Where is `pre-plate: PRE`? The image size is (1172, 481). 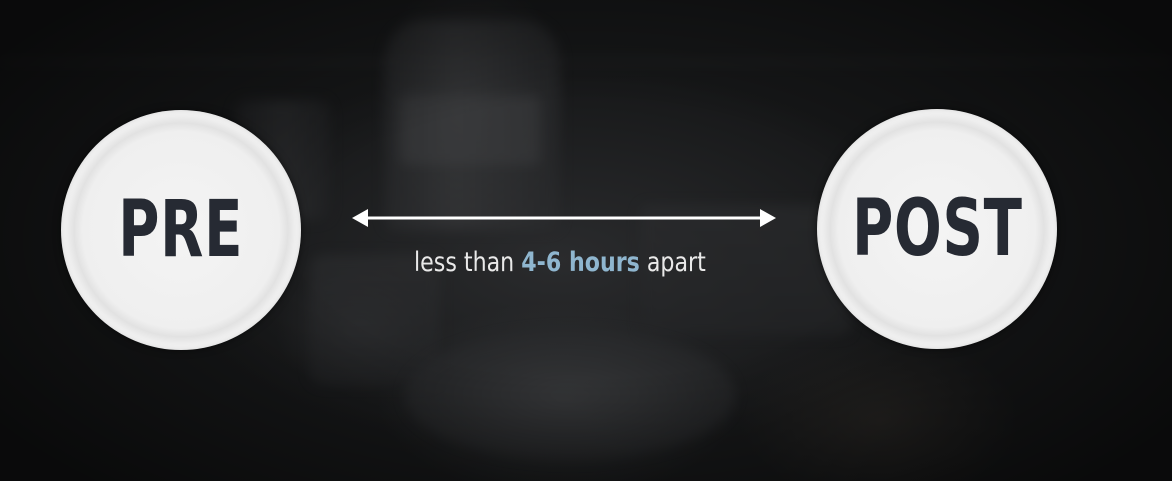 pre-plate: PRE is located at coordinates (181, 230).